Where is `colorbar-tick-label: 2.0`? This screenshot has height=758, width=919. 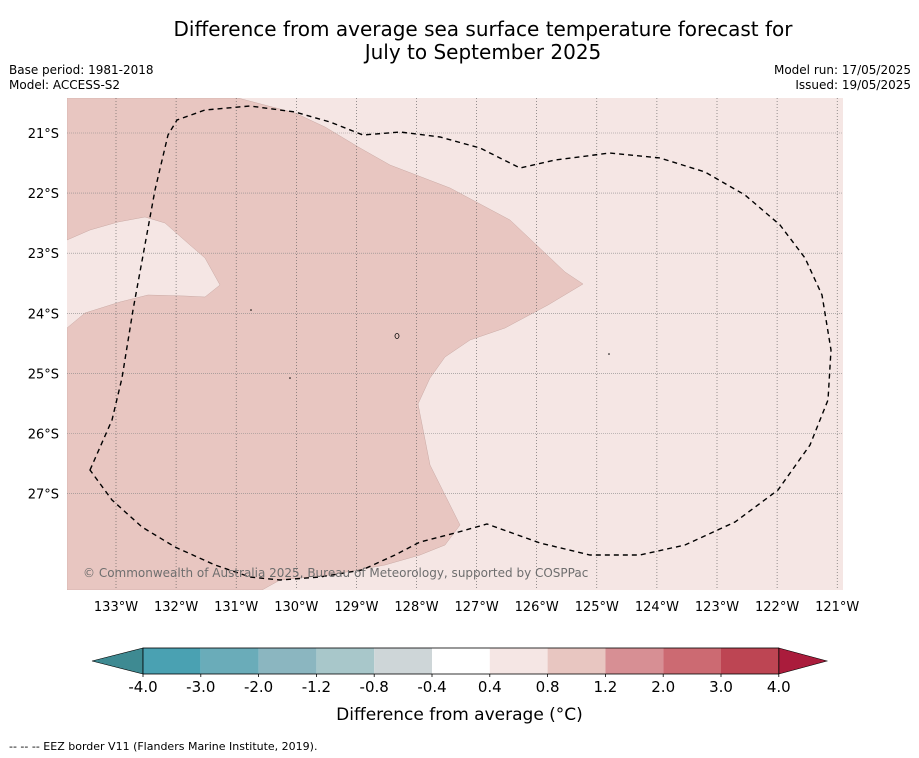 colorbar-tick-label: 2.0 is located at coordinates (663, 687).